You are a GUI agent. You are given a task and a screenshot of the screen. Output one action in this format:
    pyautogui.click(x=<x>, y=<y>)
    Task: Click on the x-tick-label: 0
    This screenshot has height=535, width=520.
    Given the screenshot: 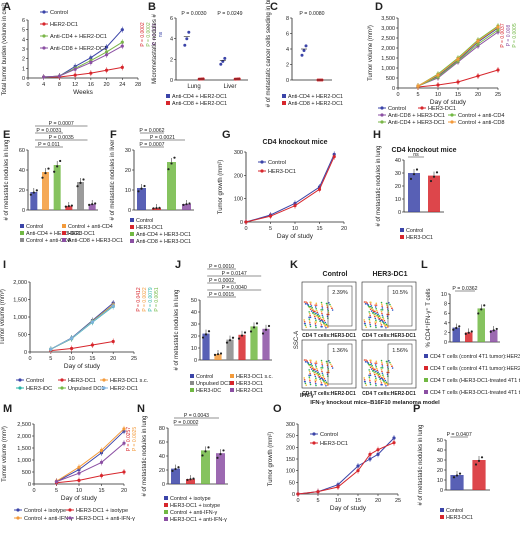 What is the action you would take?
    pyautogui.click(x=397, y=95)
    